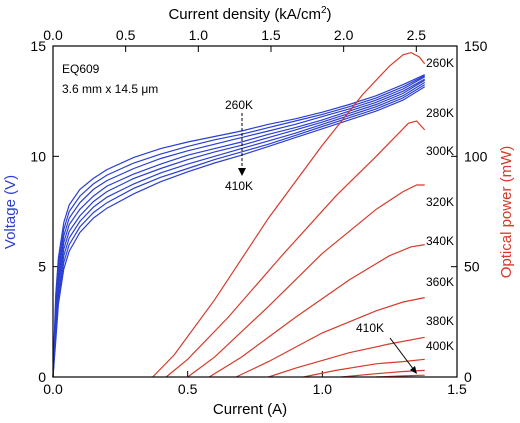  Describe the element at coordinates (324, 10) in the screenshot. I see `x-top-axis-title-sup: 2` at that location.